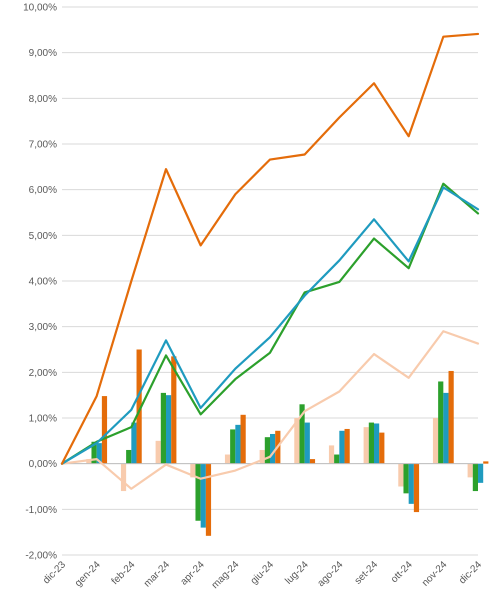 This screenshot has height=613, width=500. I want to click on y-tick-label-1: -1,00%, so click(41, 510).